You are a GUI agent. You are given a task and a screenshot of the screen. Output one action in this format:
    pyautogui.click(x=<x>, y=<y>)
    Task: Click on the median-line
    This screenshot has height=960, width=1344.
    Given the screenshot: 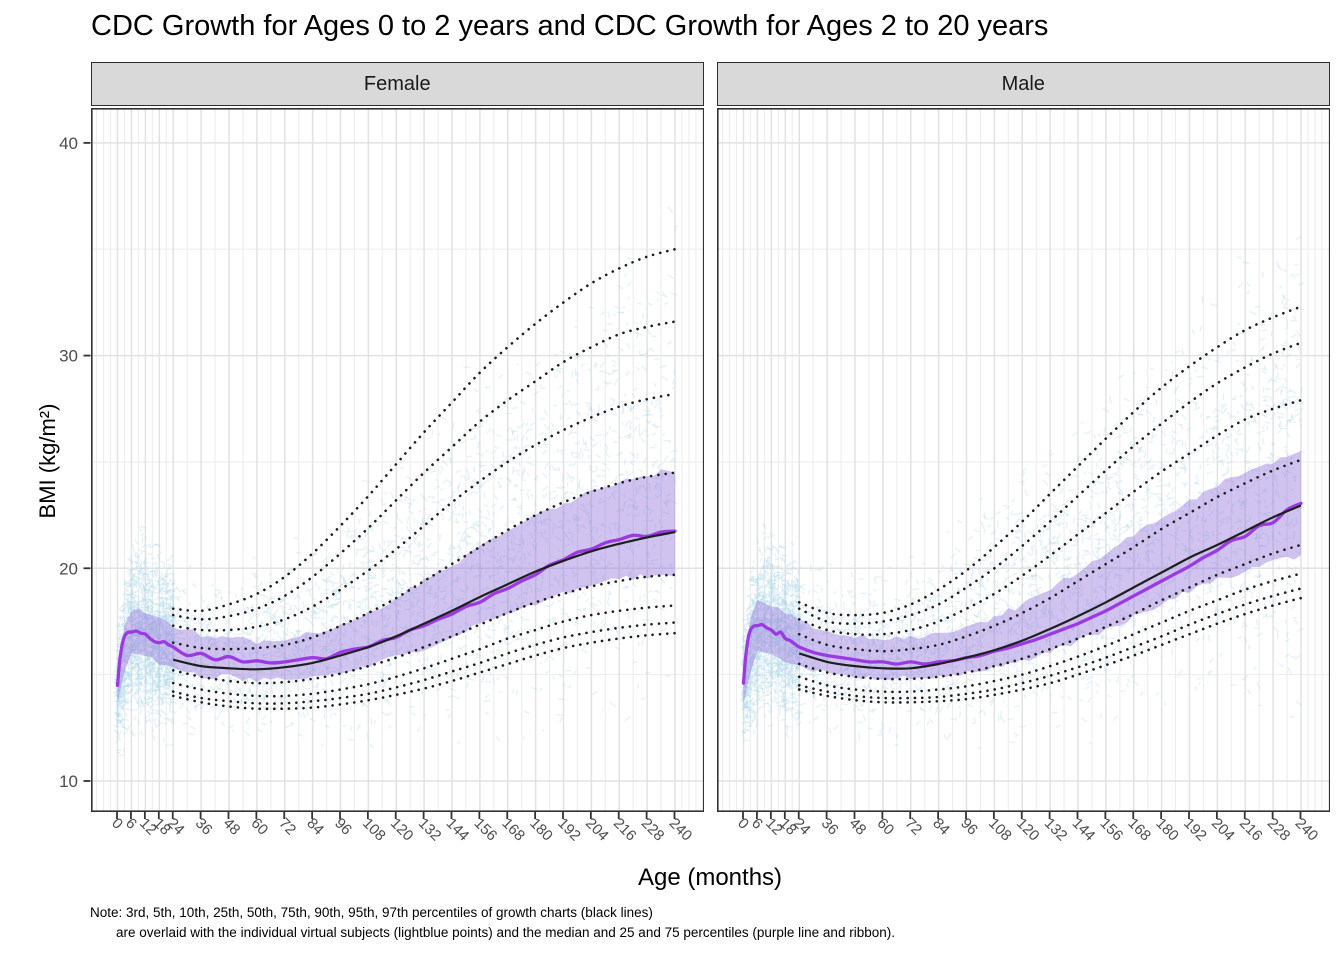 What is the action you would take?
    pyautogui.click(x=1022, y=593)
    